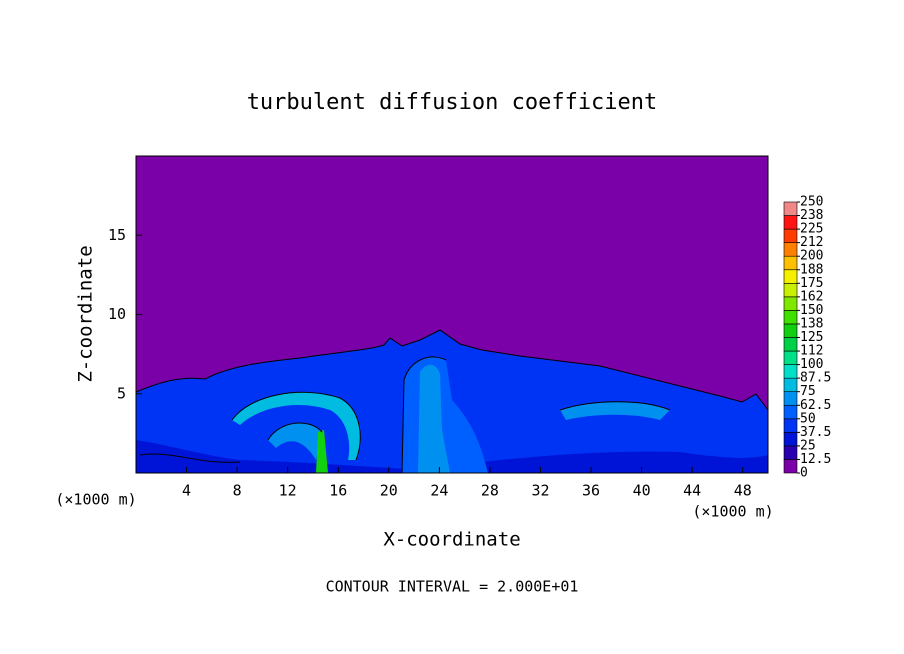 The height and width of the screenshot is (654, 904). I want to click on colorbar-label: 112, so click(811, 351).